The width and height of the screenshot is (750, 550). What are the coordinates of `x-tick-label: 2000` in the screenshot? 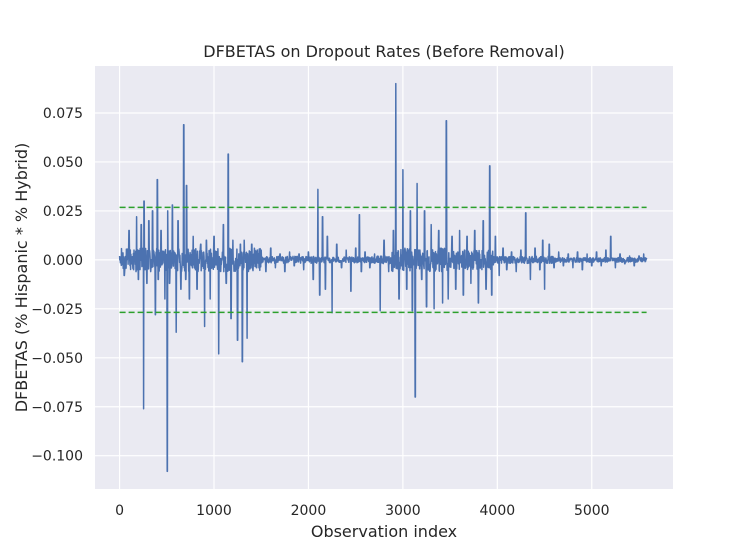 It's located at (309, 511).